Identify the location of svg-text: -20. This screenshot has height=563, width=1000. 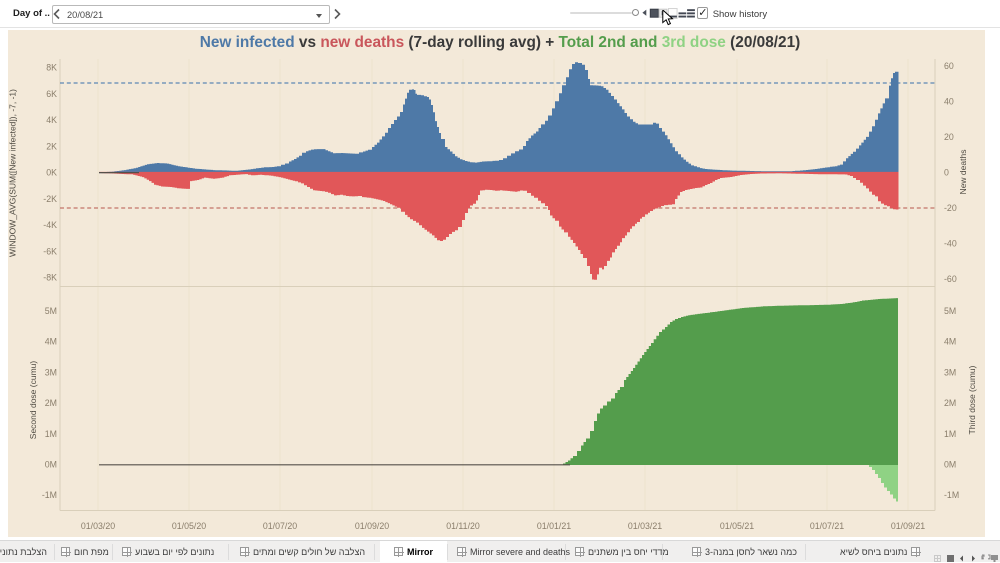
(950, 208).